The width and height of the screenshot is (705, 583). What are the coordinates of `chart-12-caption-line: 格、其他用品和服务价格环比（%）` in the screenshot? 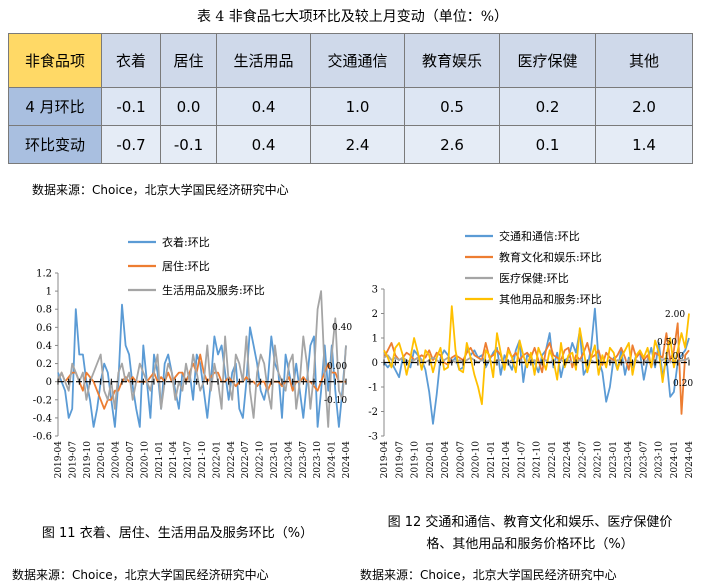 It's located at (530, 544).